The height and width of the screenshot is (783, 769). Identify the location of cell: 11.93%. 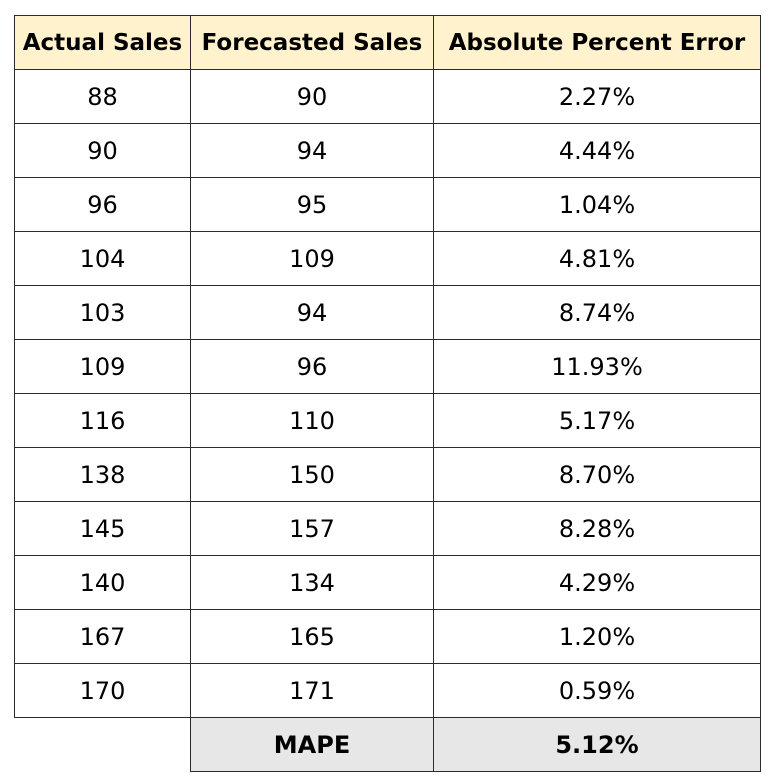
(597, 366).